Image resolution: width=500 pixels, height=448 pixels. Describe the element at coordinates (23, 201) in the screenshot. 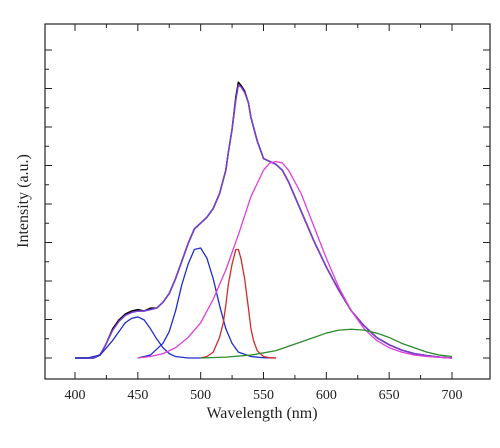

I see `y-axis-title: Intensity (a.u.)` at that location.